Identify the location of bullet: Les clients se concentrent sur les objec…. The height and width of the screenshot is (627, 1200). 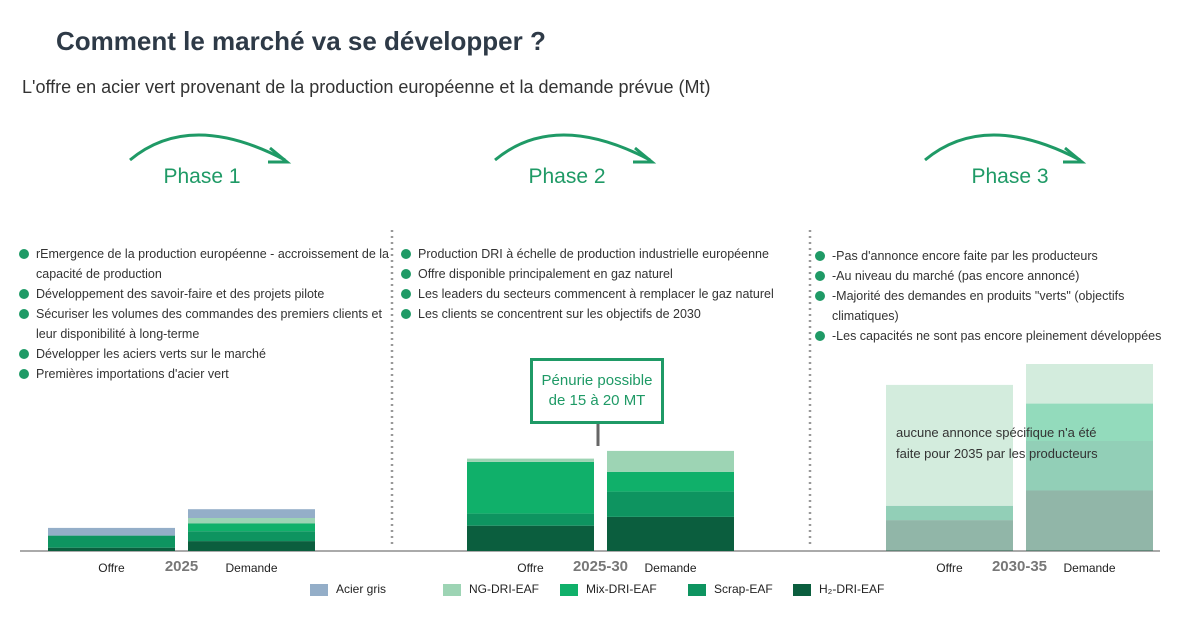
(600, 314).